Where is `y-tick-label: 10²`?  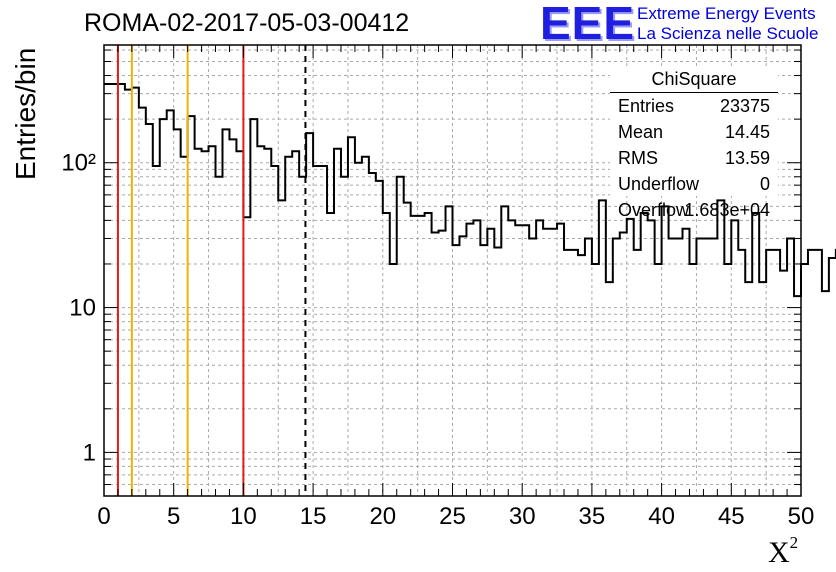 y-tick-label: 10² is located at coordinates (78, 163).